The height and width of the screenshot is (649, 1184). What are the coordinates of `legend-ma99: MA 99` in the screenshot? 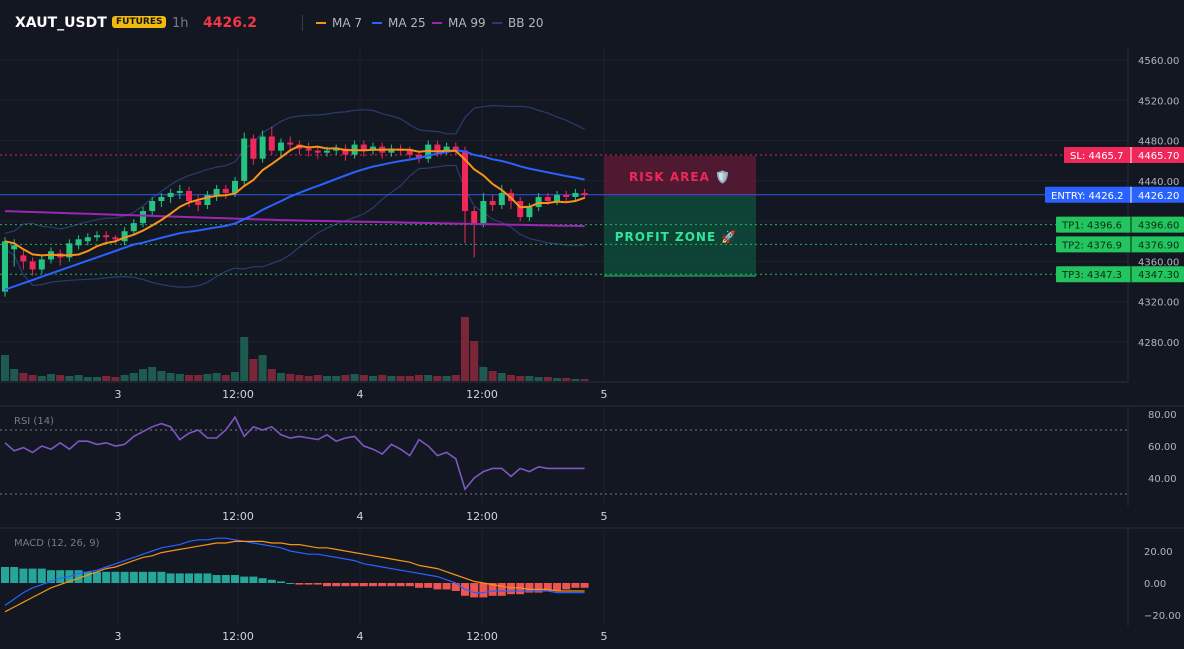 It's located at (459, 23).